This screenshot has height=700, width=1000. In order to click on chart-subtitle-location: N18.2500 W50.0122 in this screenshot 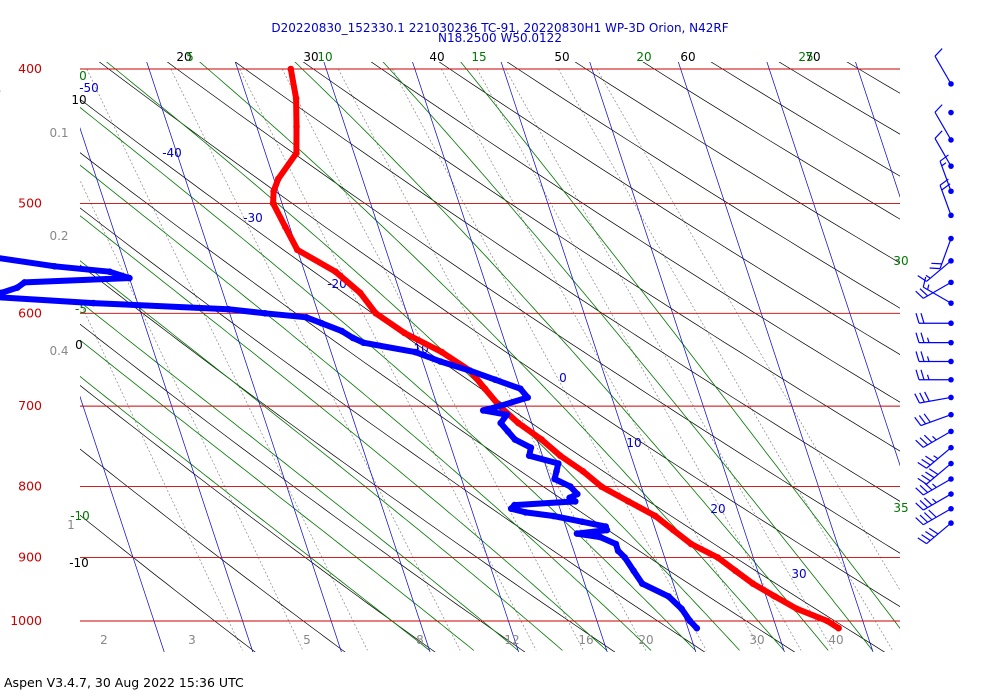, I will do `click(500, 38)`.